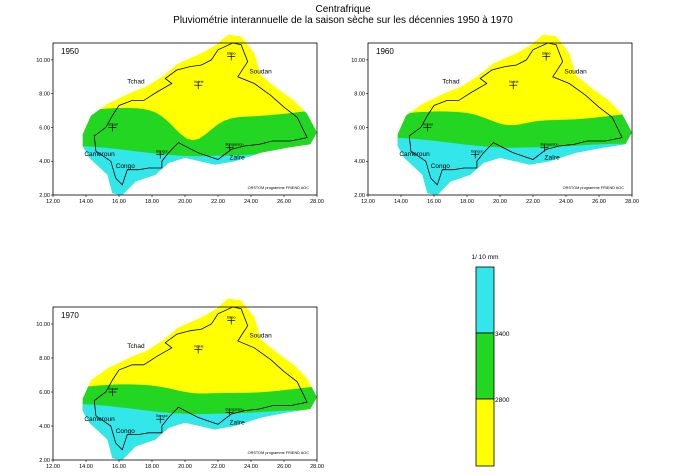 The width and height of the screenshot is (686, 475). I want to click on panel-year: 1950, so click(70, 51).